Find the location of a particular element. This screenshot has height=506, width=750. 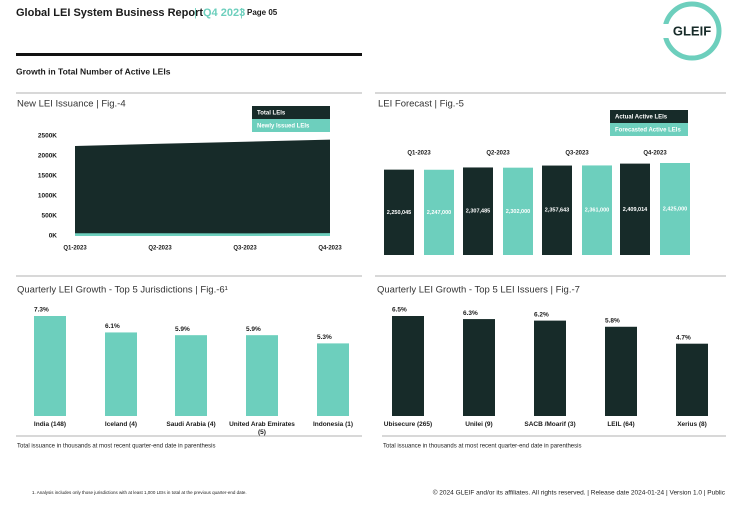

report-quarter: Q4 2023 is located at coordinates (224, 13).